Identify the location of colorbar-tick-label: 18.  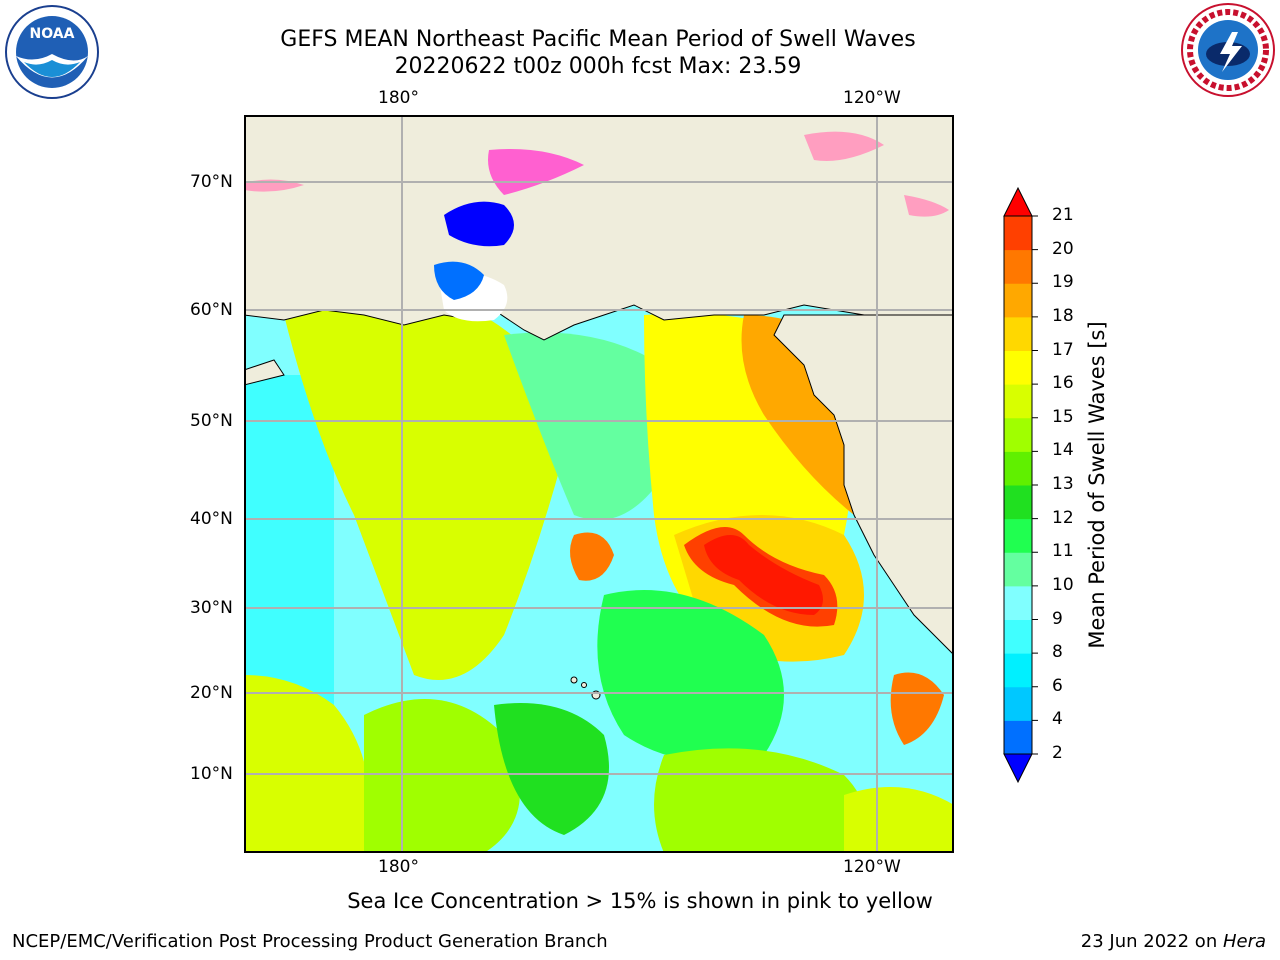
(1063, 315).